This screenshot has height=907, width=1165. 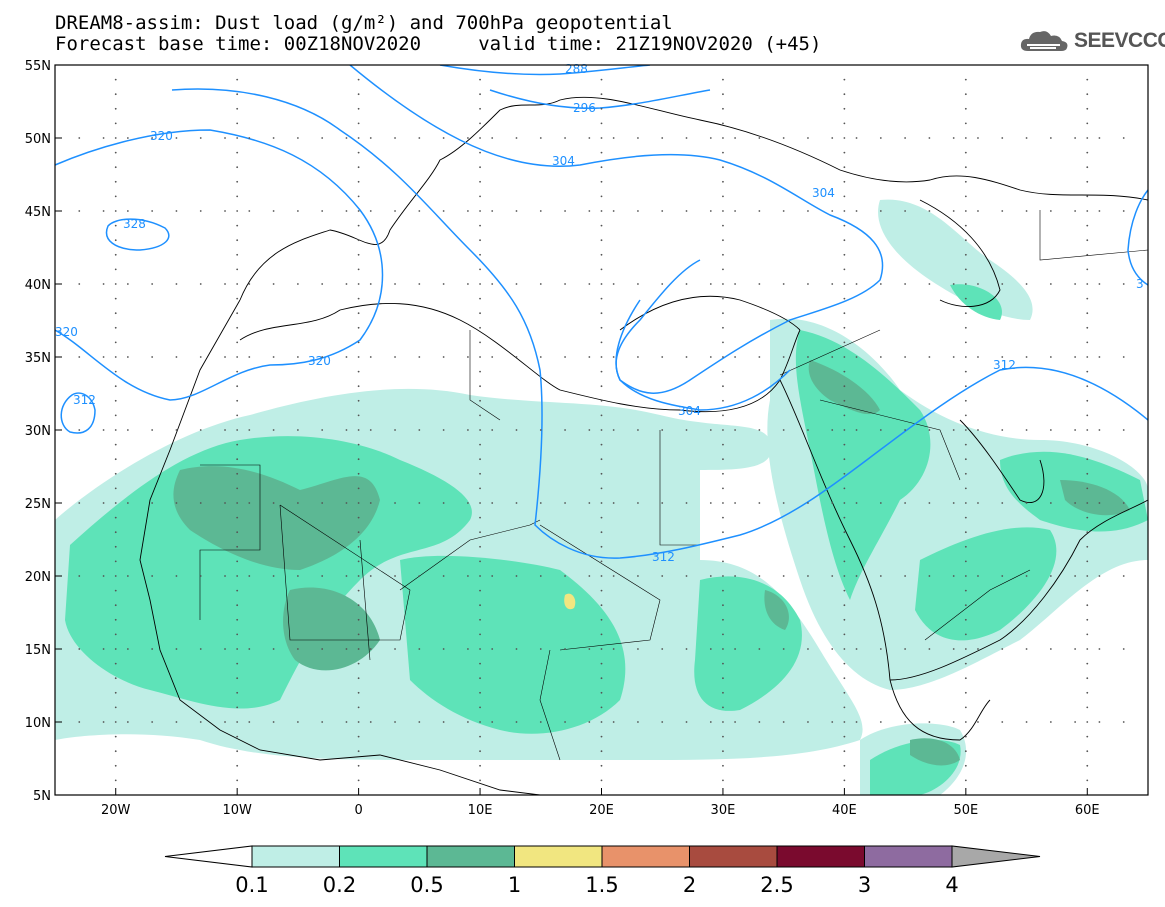 What do you see at coordinates (116, 810) in the screenshot?
I see `lon-tick-label: 20W` at bounding box center [116, 810].